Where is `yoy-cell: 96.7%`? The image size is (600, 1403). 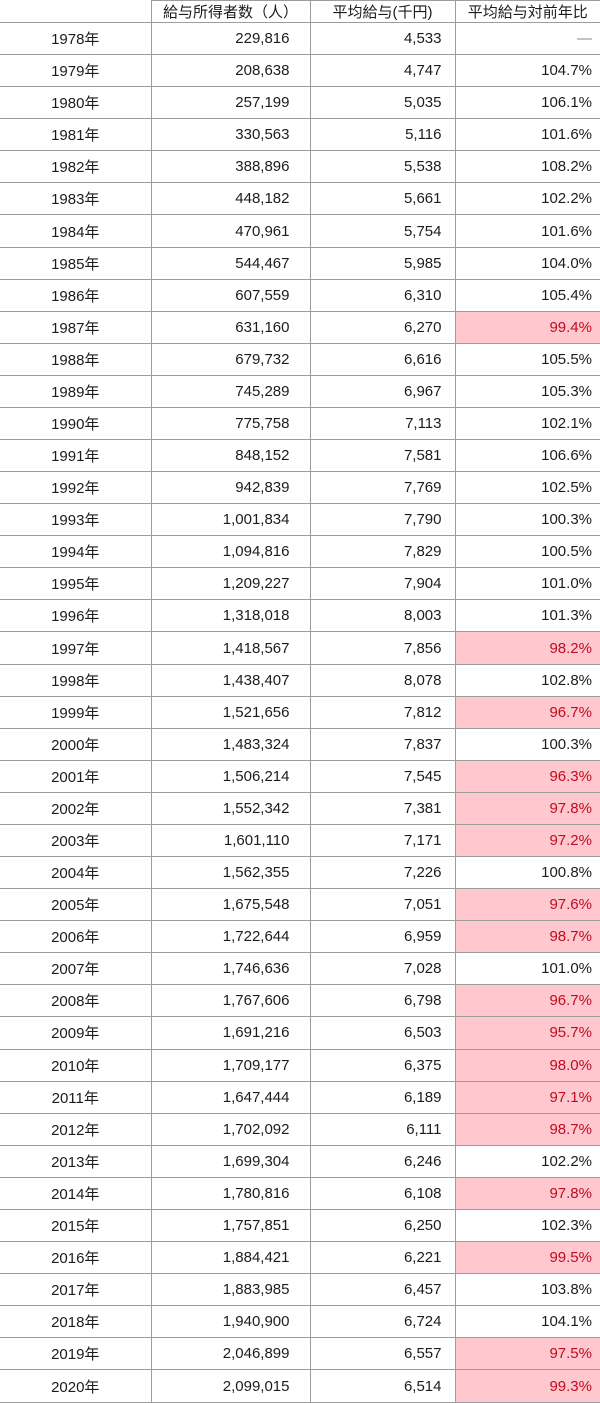
yoy-cell: 96.7% is located at coordinates (527, 1001).